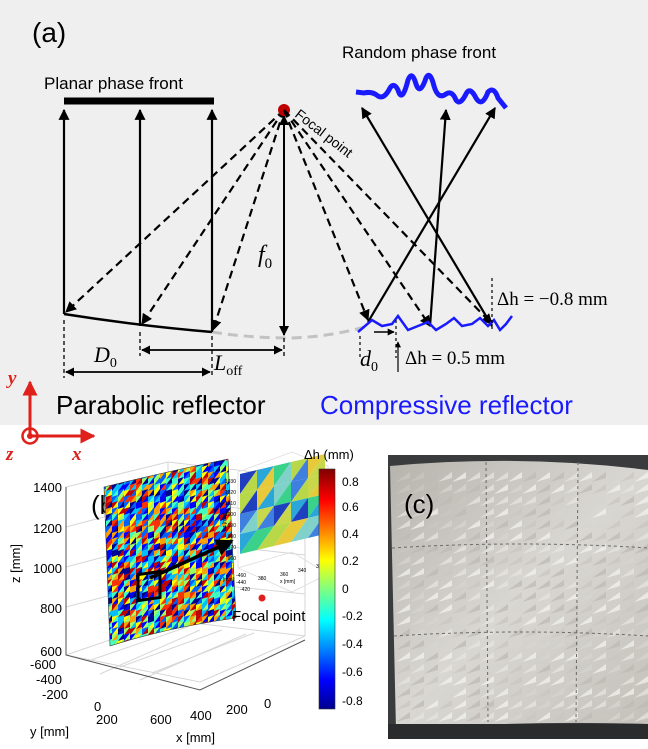 The width and height of the screenshot is (648, 749). What do you see at coordinates (161, 405) in the screenshot?
I see `parabolic-reflector-caption: Parabolic reflector` at bounding box center [161, 405].